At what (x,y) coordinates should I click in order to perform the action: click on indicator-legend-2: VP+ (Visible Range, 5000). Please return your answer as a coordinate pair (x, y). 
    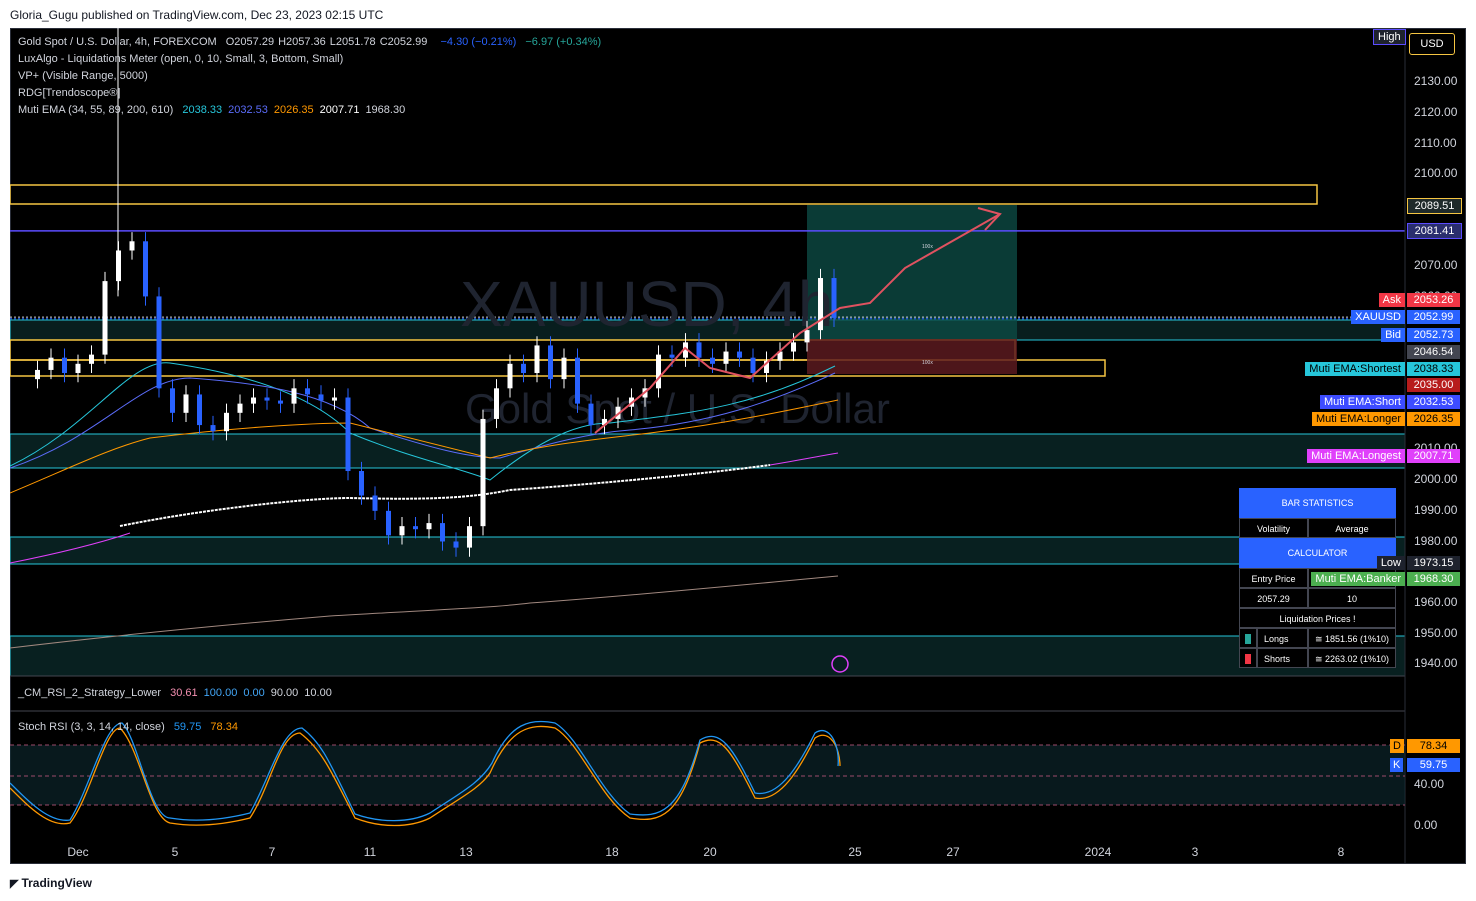
    Looking at the image, I should click on (83, 76).